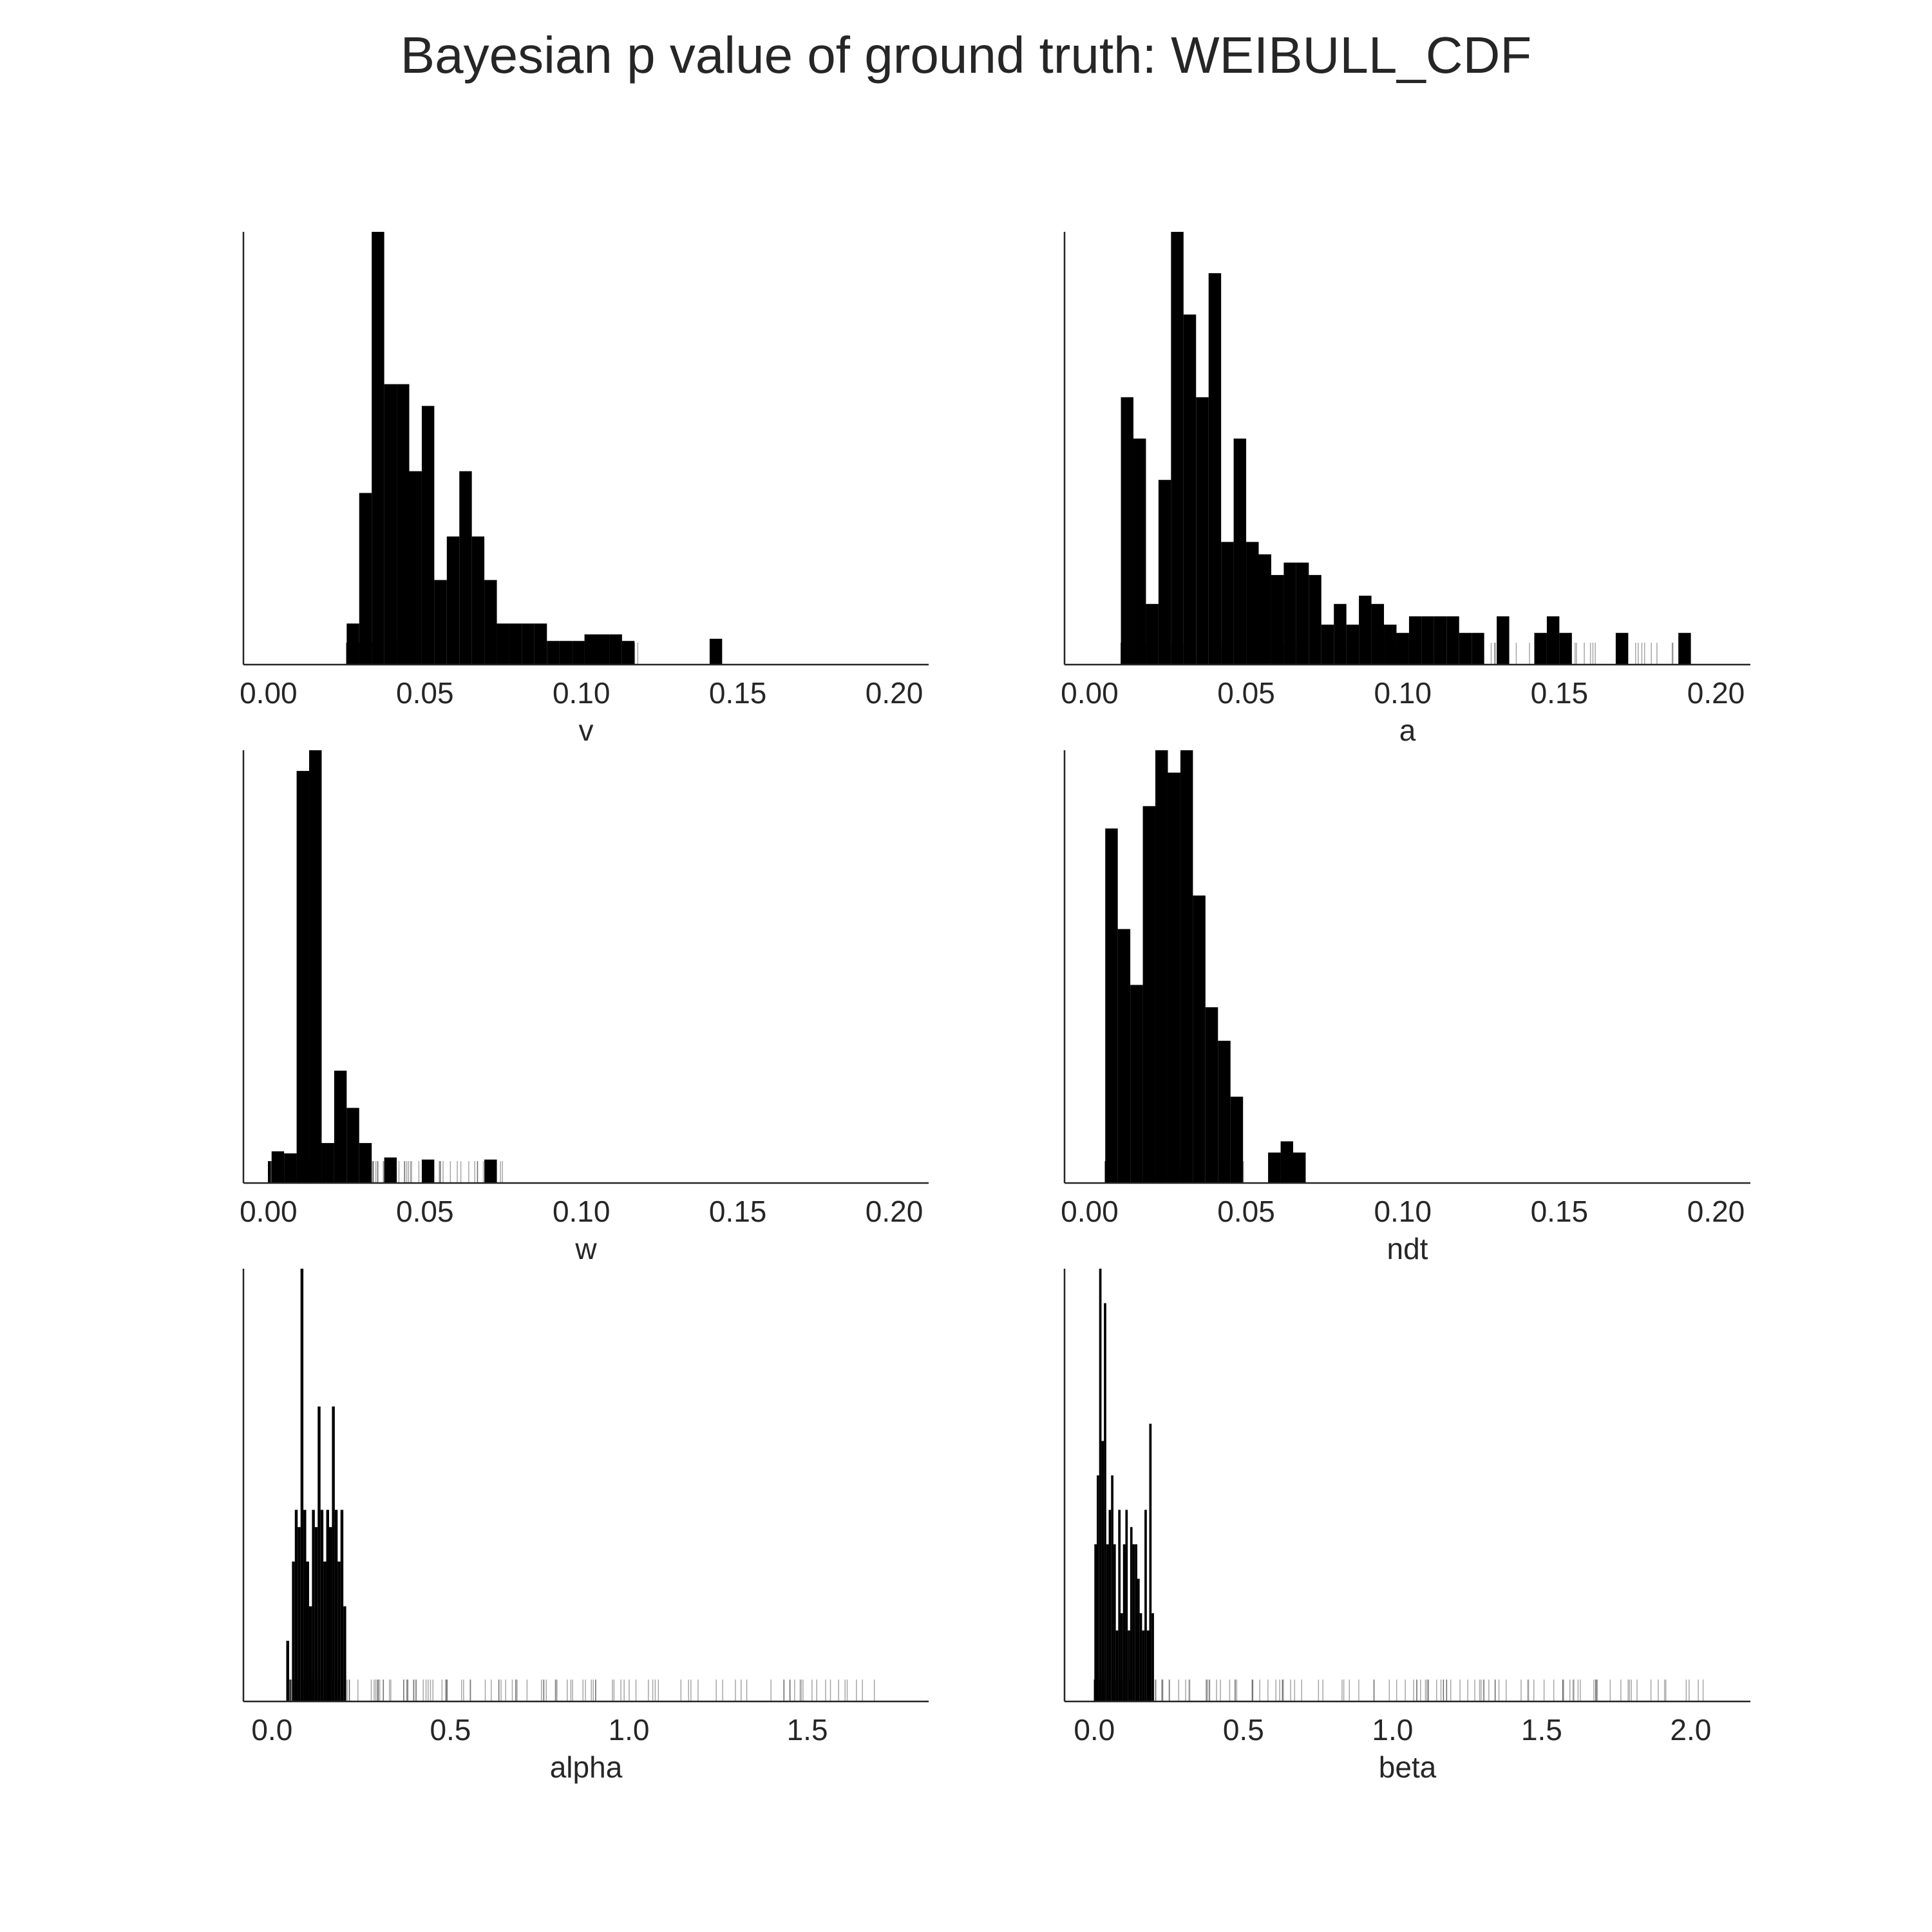 Image resolution: width=1932 pixels, height=1932 pixels. I want to click on x-axis-label: alpha, so click(587, 1767).